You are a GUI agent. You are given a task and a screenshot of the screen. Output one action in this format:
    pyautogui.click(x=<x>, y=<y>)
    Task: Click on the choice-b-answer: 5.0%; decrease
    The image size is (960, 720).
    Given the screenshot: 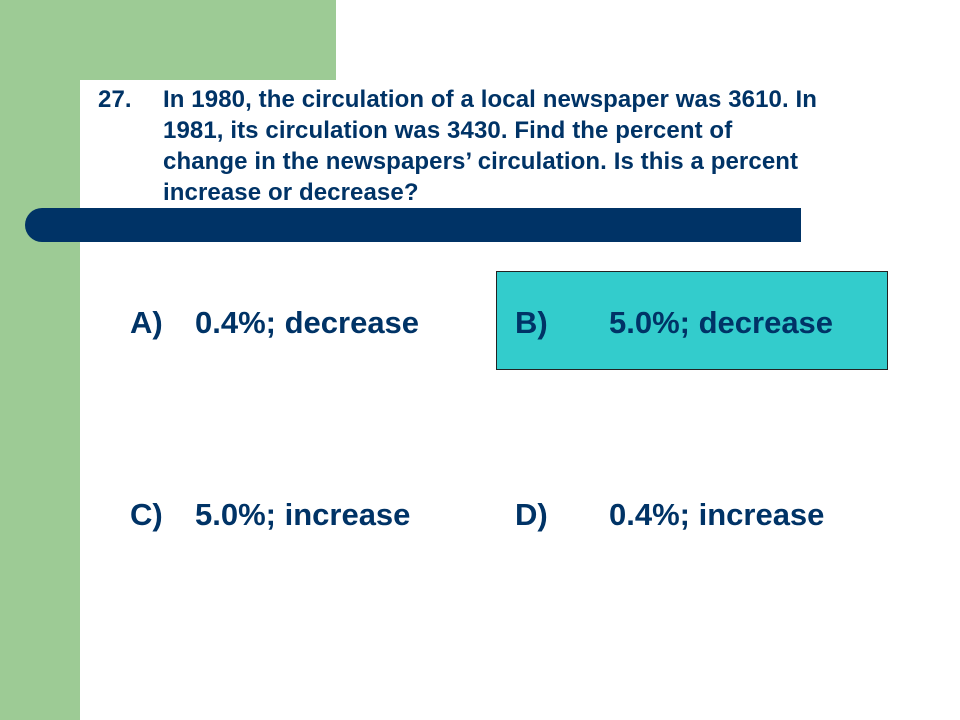 What is the action you would take?
    pyautogui.click(x=721, y=322)
    